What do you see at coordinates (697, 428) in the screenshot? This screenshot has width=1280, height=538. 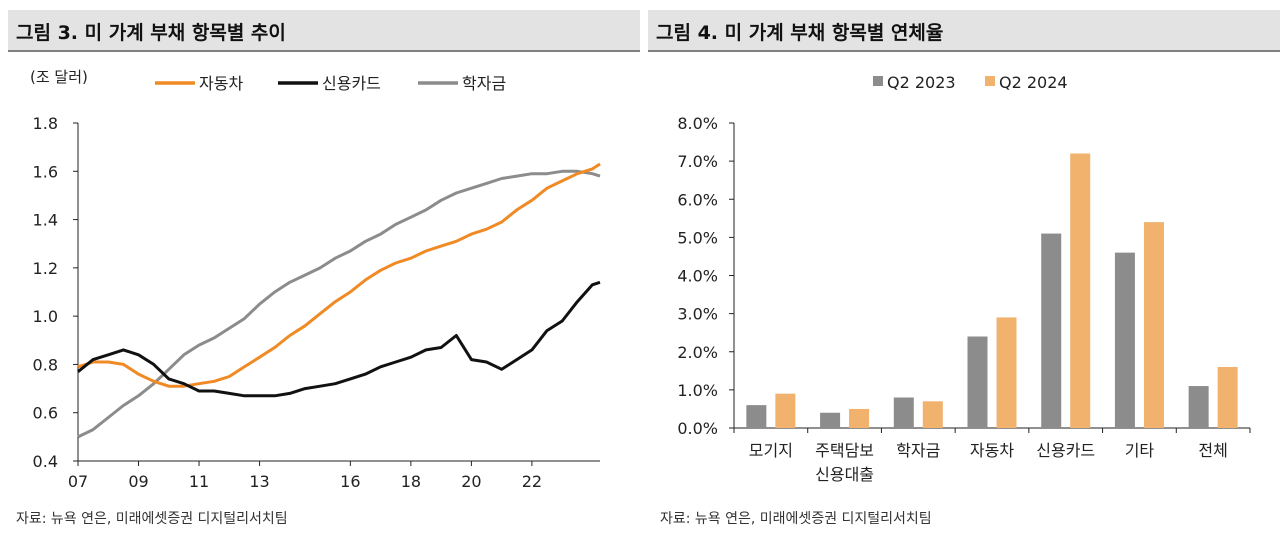 I see `y-tick-label: 0.0%` at bounding box center [697, 428].